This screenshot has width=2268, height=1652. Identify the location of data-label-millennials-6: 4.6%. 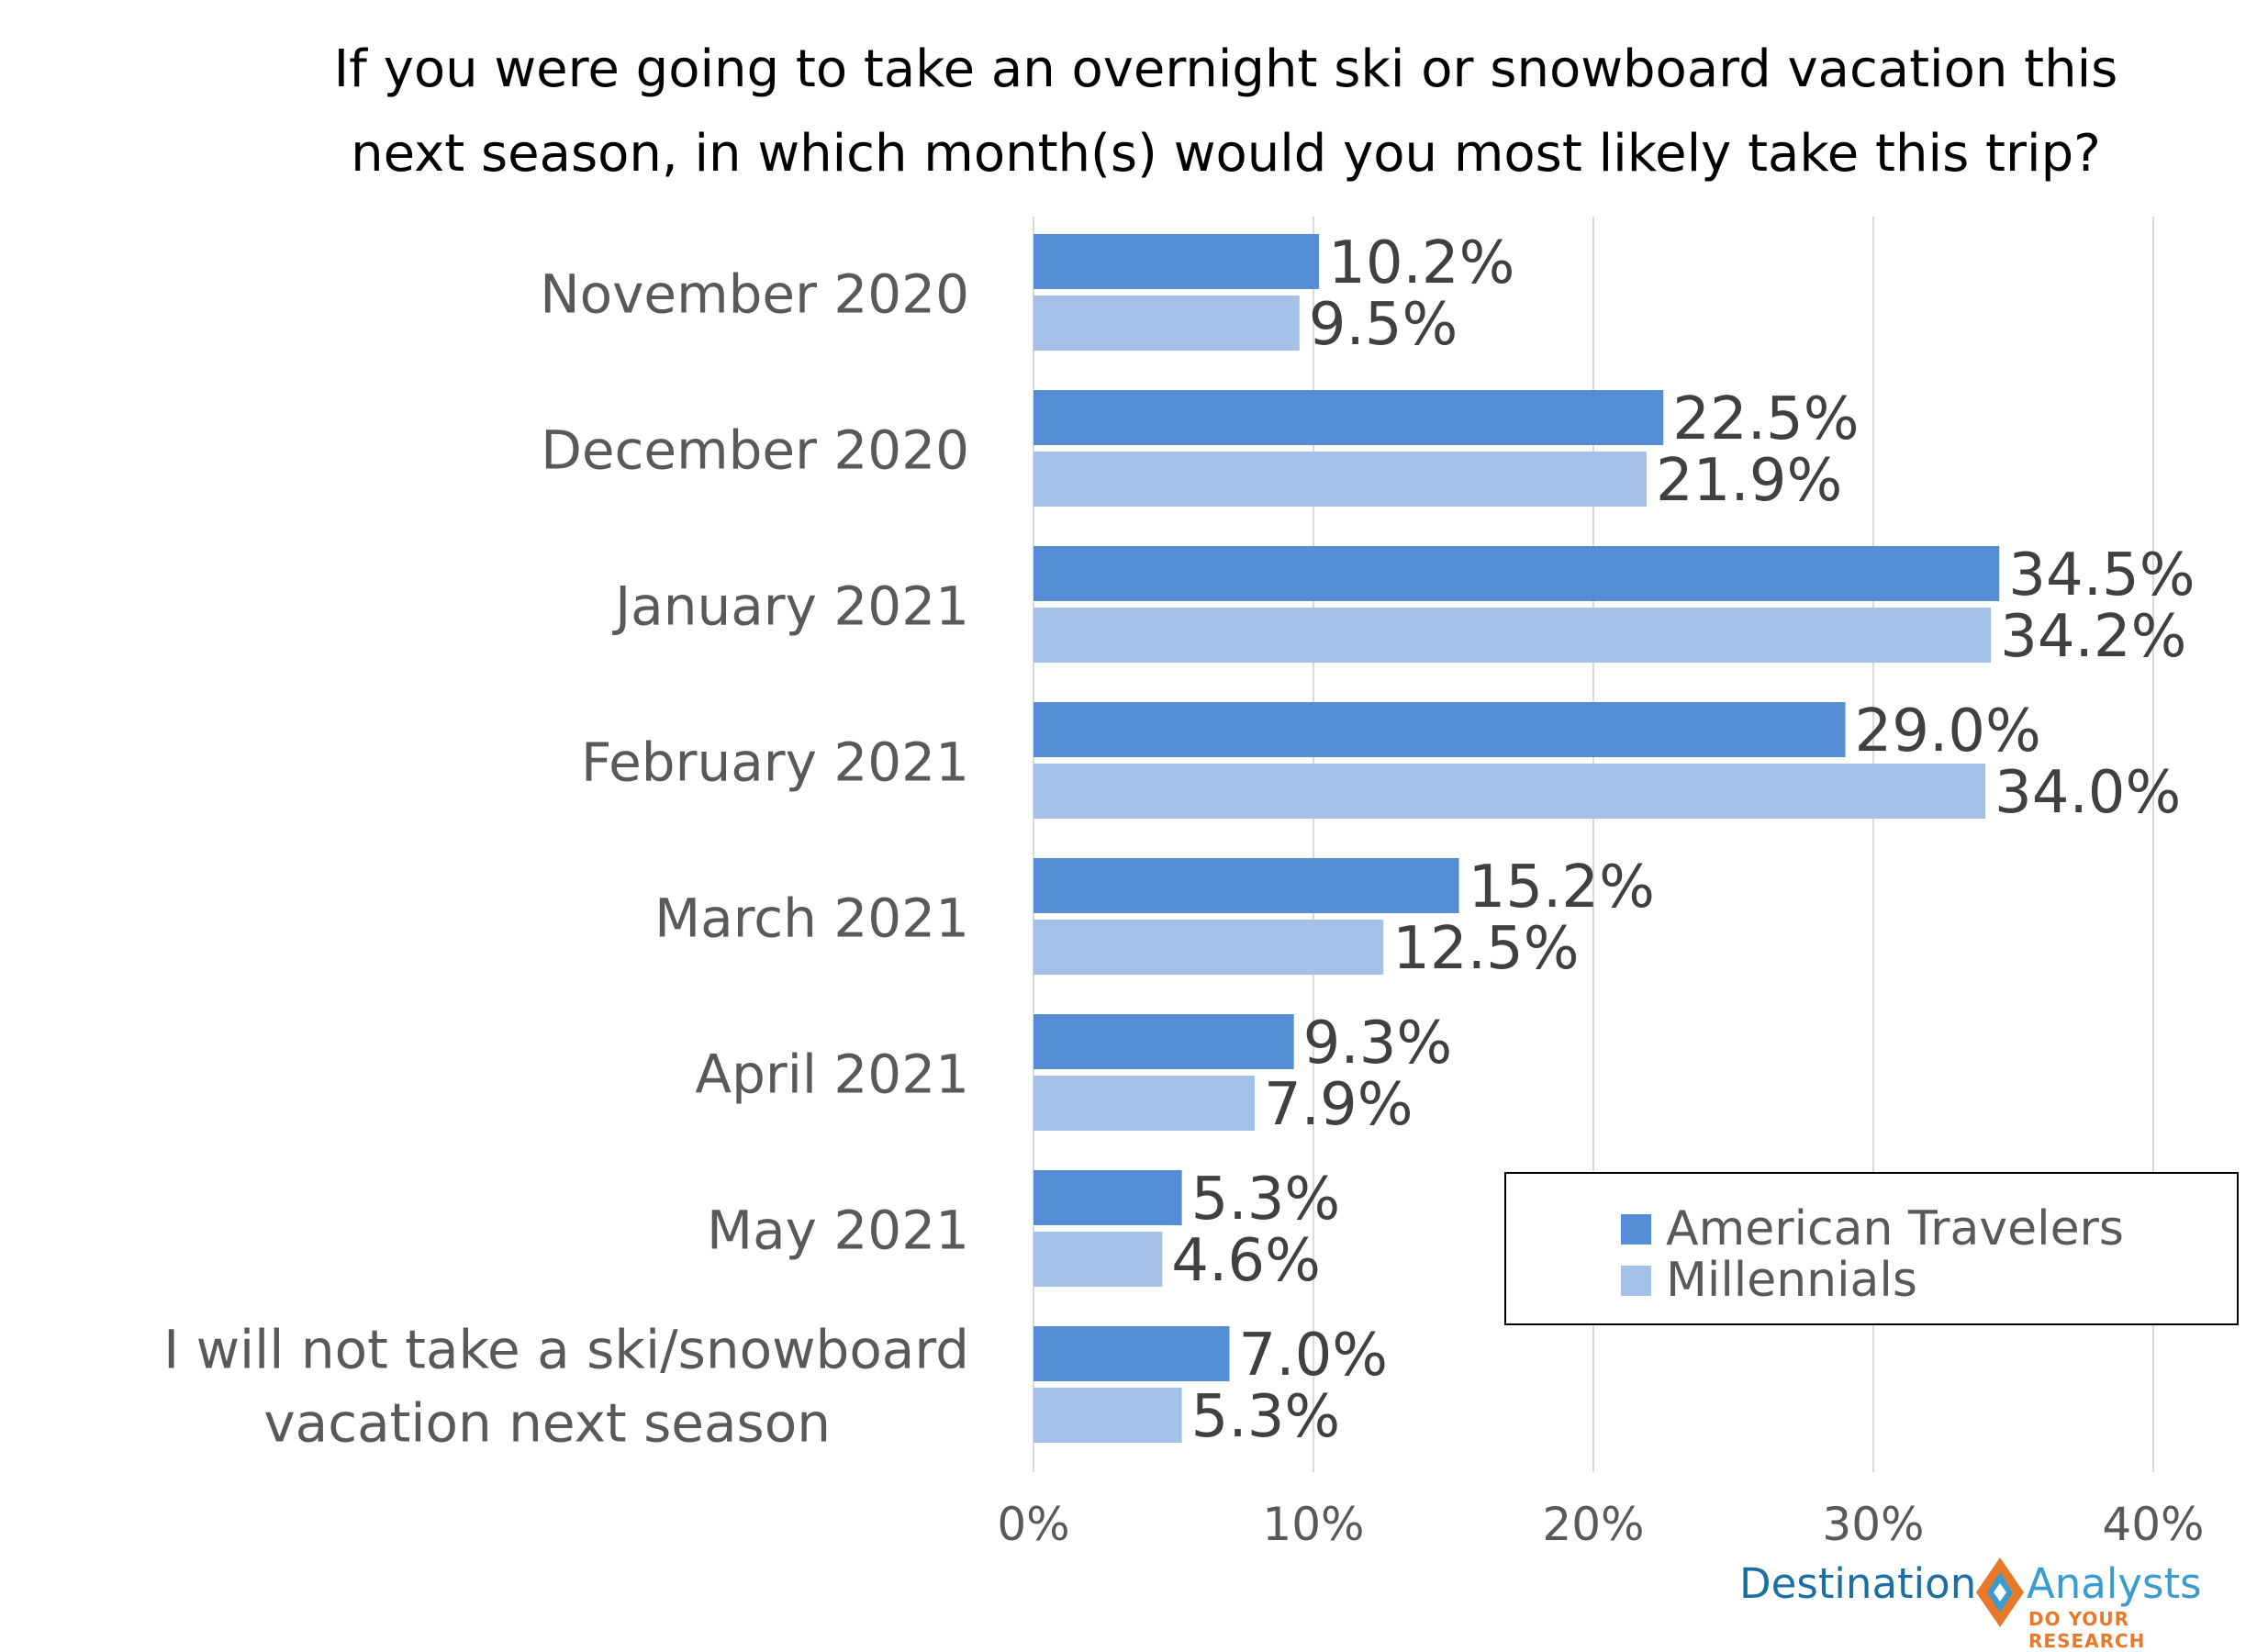
(1246, 1261).